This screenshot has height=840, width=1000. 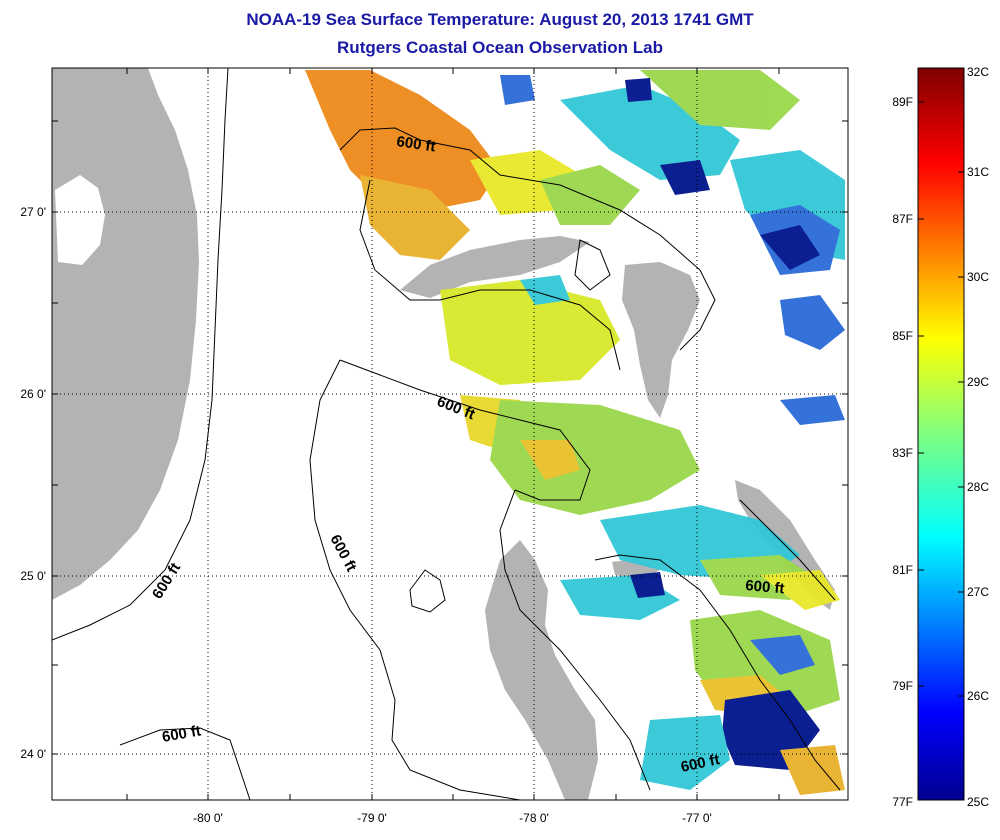 What do you see at coordinates (902, 802) in the screenshot?
I see `colorbar-fahrenheit-label: 77F` at bounding box center [902, 802].